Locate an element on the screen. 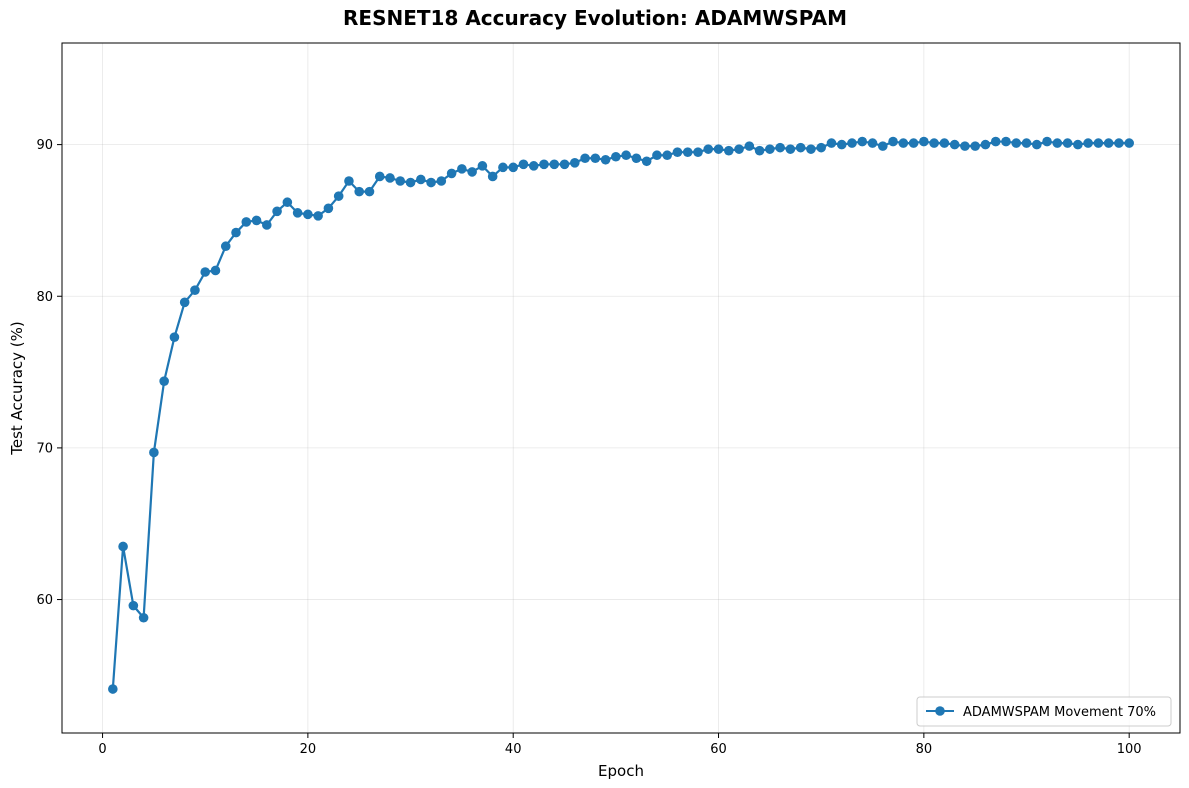 The height and width of the screenshot is (788, 1189). y-tick-label: 60 is located at coordinates (44, 600).